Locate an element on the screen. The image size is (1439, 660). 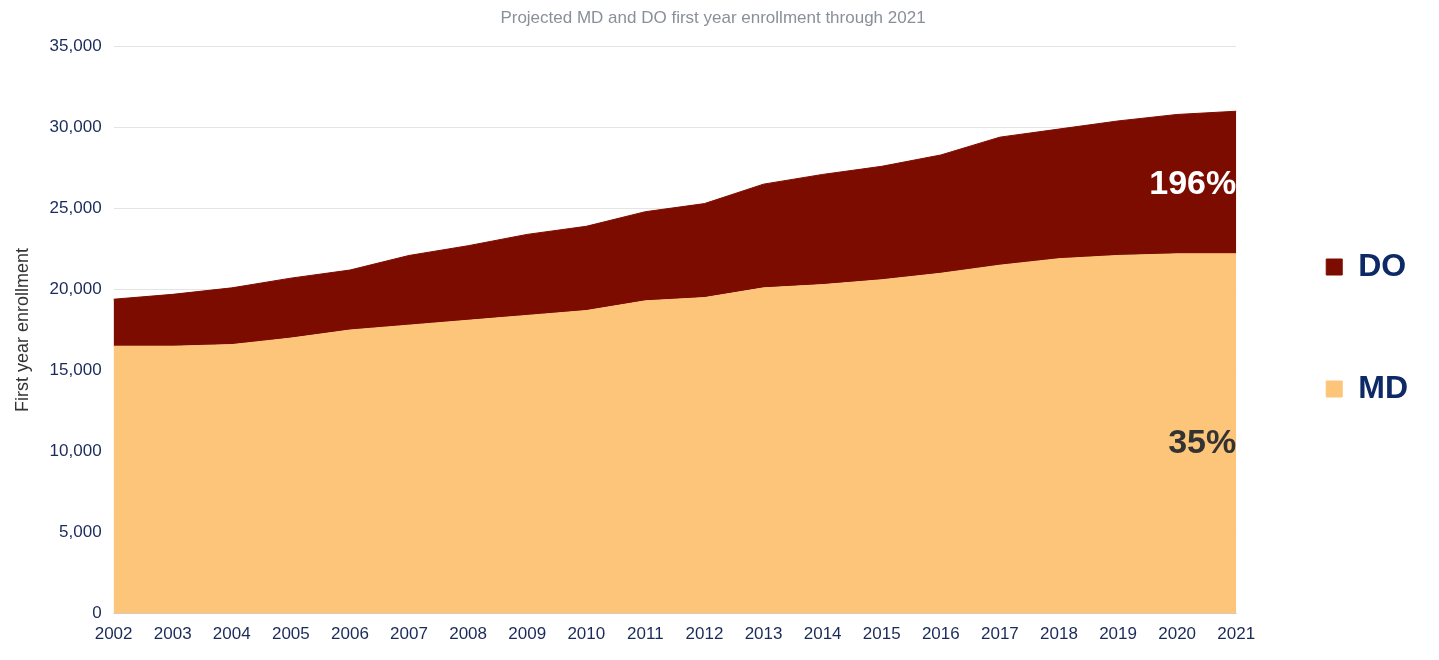
x-tick-label: 2012 is located at coordinates (704, 634).